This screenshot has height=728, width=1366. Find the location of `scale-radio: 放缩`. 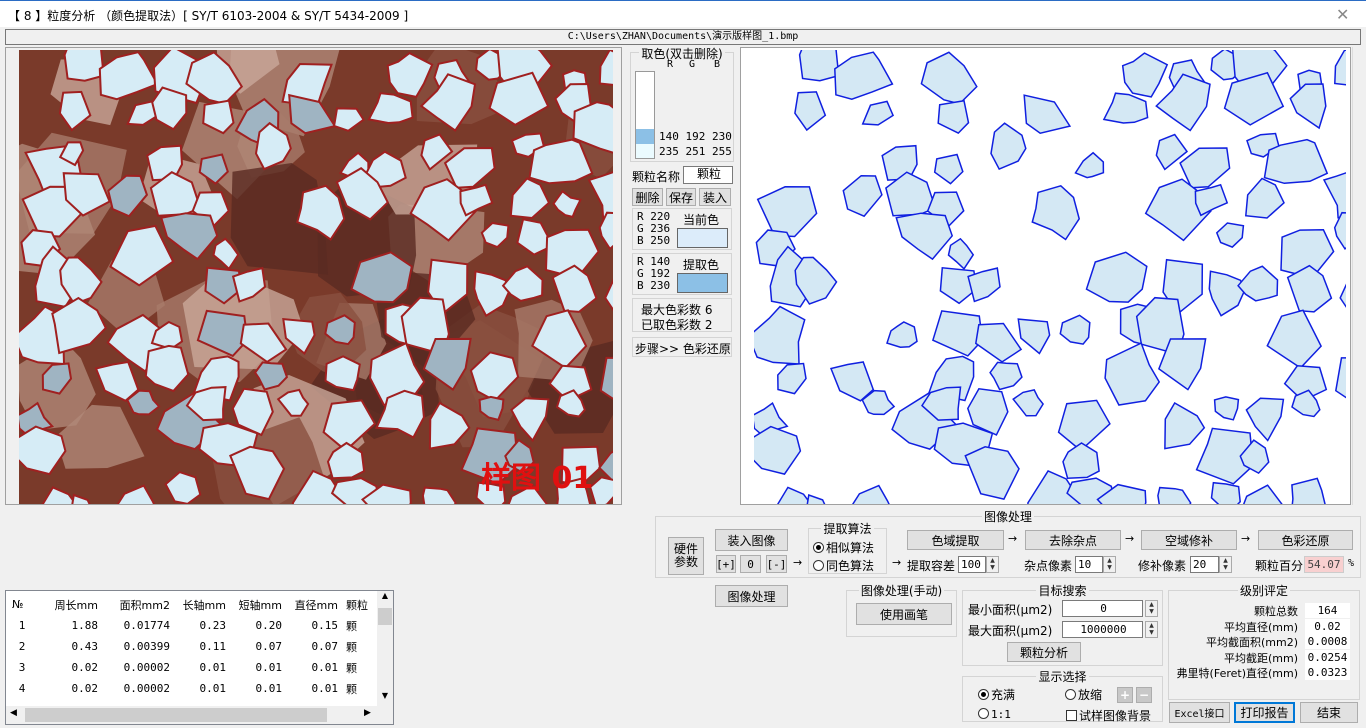

scale-radio: 放缩 is located at coordinates (1083, 694).